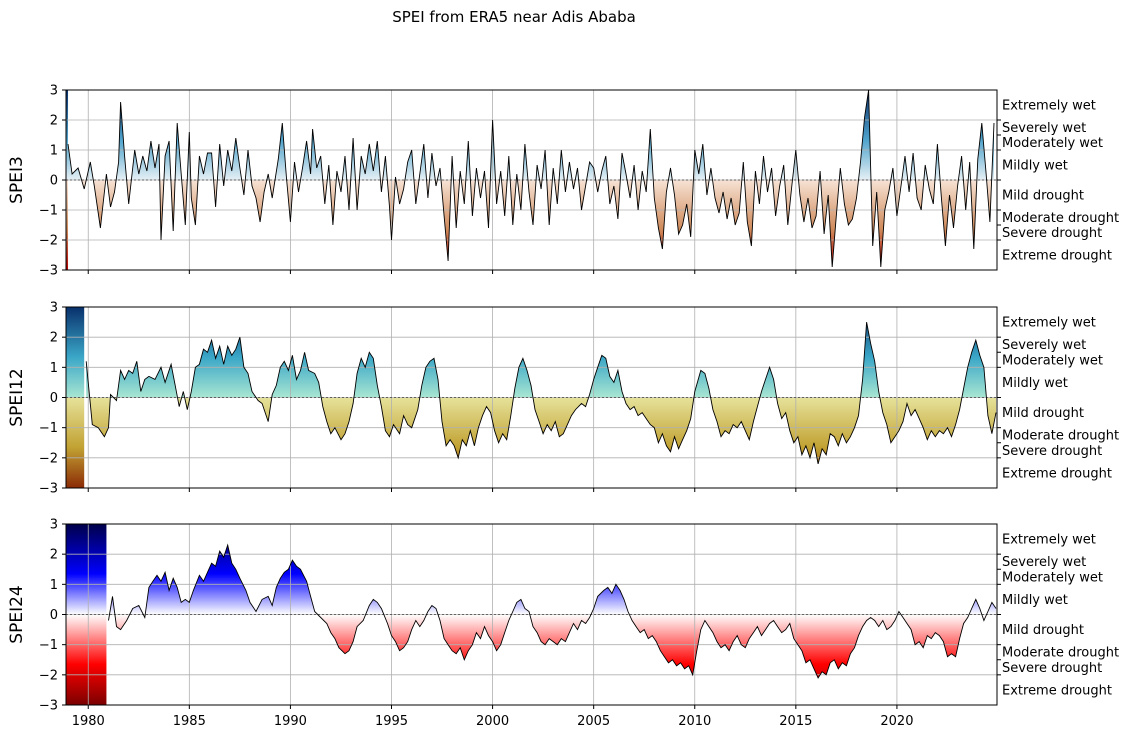 This screenshot has height=739, width=1137. Describe the element at coordinates (17, 180) in the screenshot. I see `y-axis-label: SPEI3` at that location.